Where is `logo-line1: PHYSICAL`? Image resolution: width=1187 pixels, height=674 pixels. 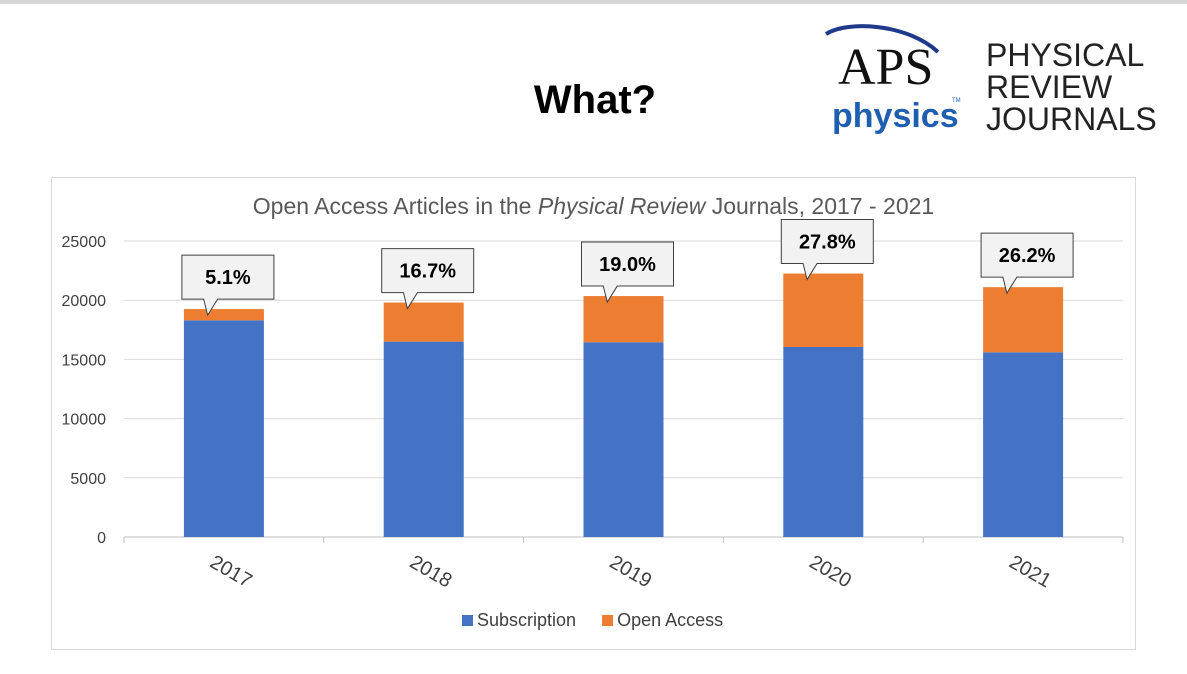 logo-line1: PHYSICAL is located at coordinates (1065, 55).